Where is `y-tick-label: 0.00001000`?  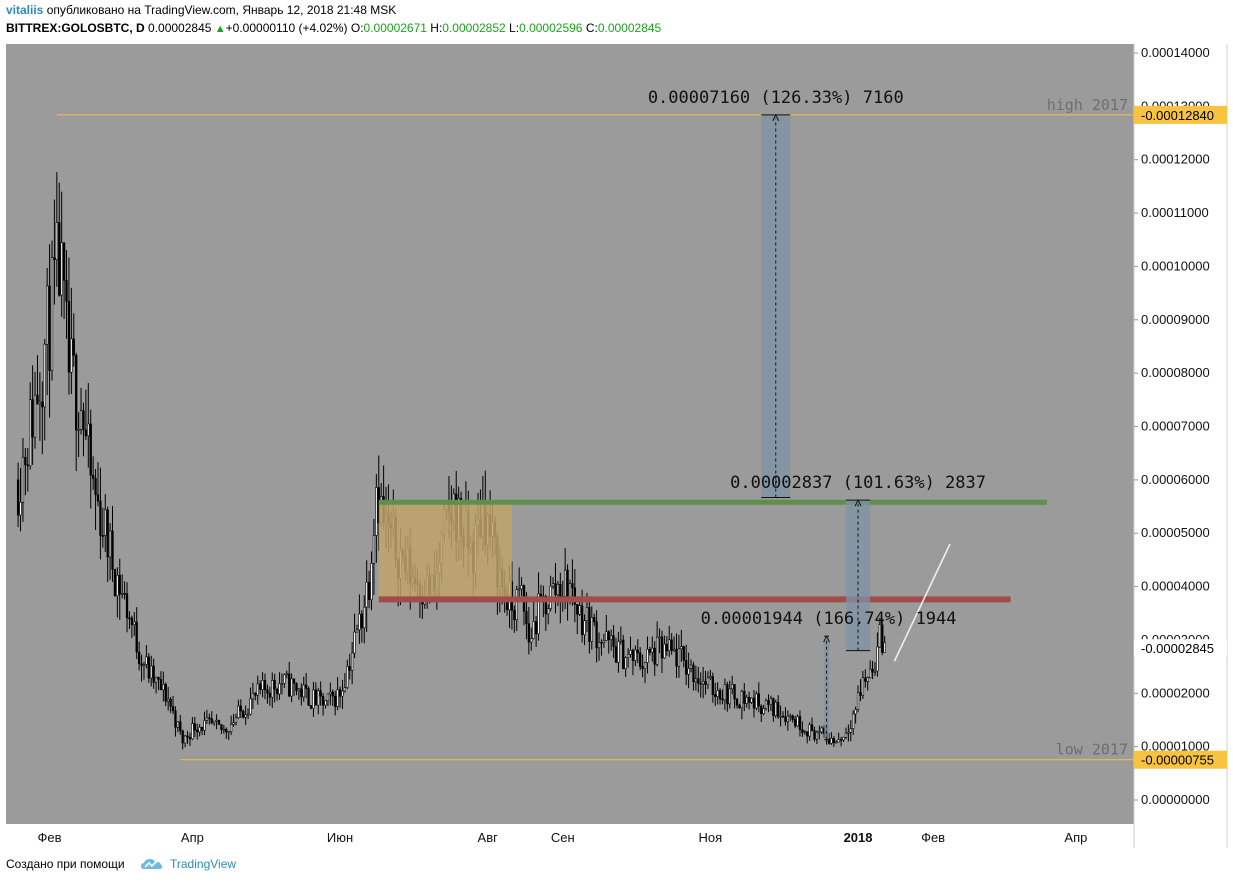 y-tick-label: 0.00001000 is located at coordinates (1175, 746).